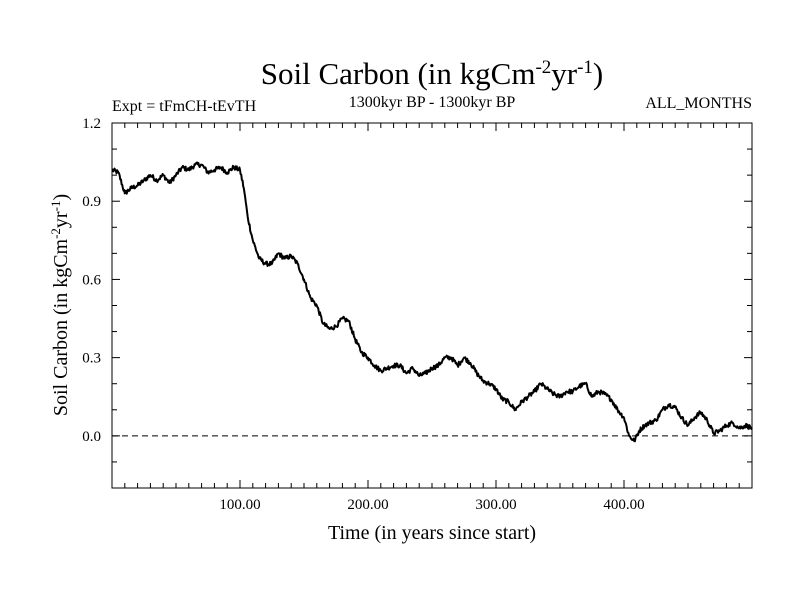 The image size is (800, 600). I want to click on y-tick-label: 0.6, so click(91, 280).